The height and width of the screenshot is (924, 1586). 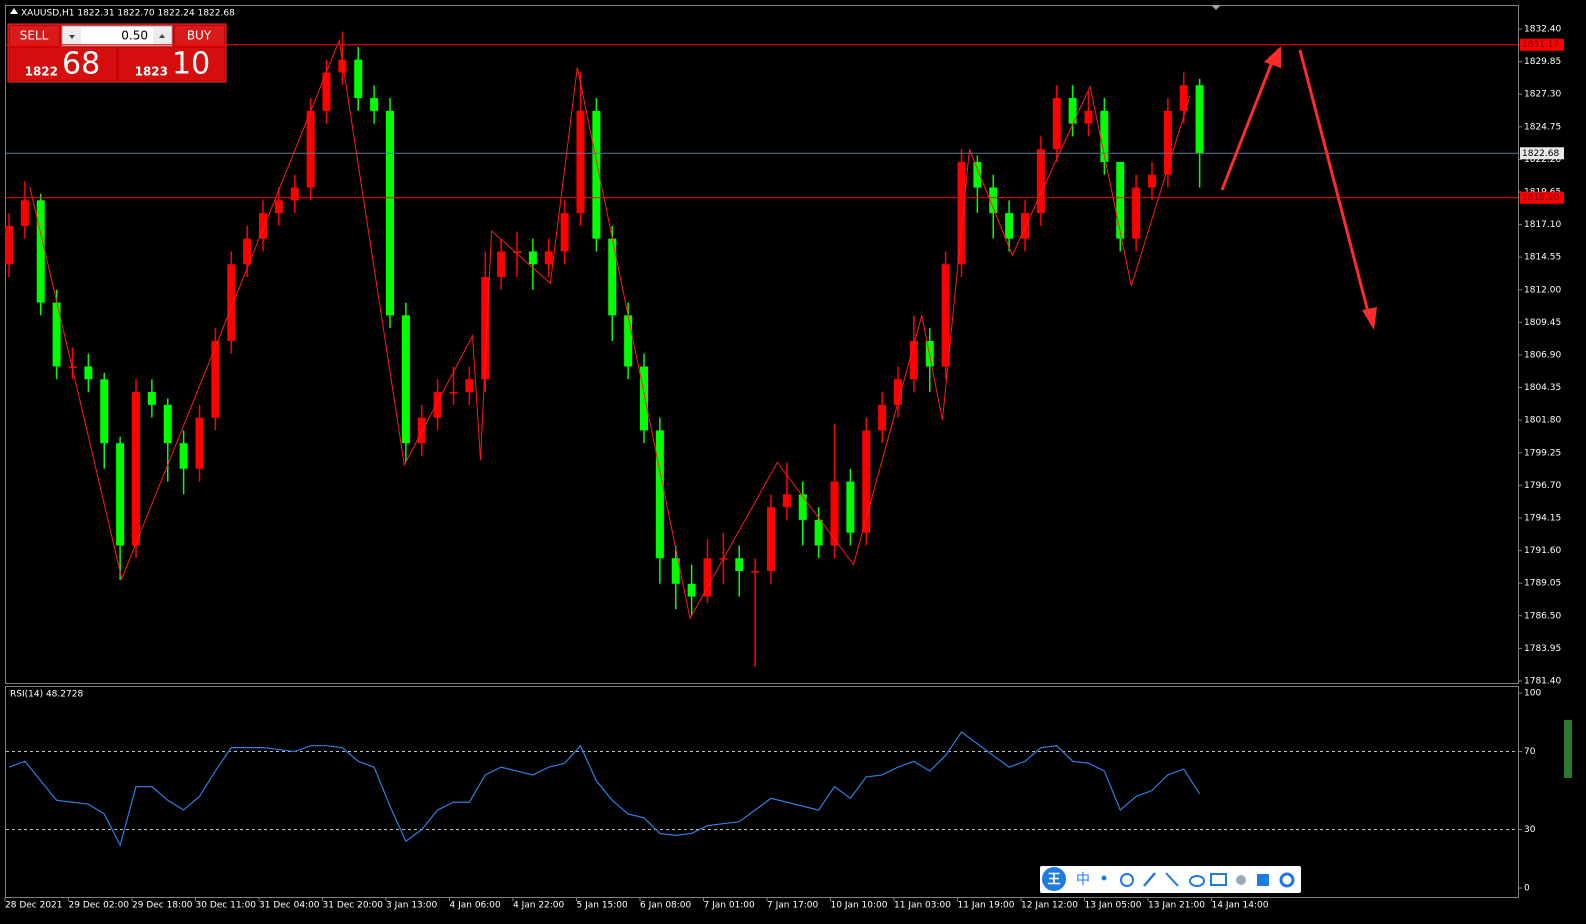 What do you see at coordinates (1054, 879) in the screenshot?
I see `ime-logo` at bounding box center [1054, 879].